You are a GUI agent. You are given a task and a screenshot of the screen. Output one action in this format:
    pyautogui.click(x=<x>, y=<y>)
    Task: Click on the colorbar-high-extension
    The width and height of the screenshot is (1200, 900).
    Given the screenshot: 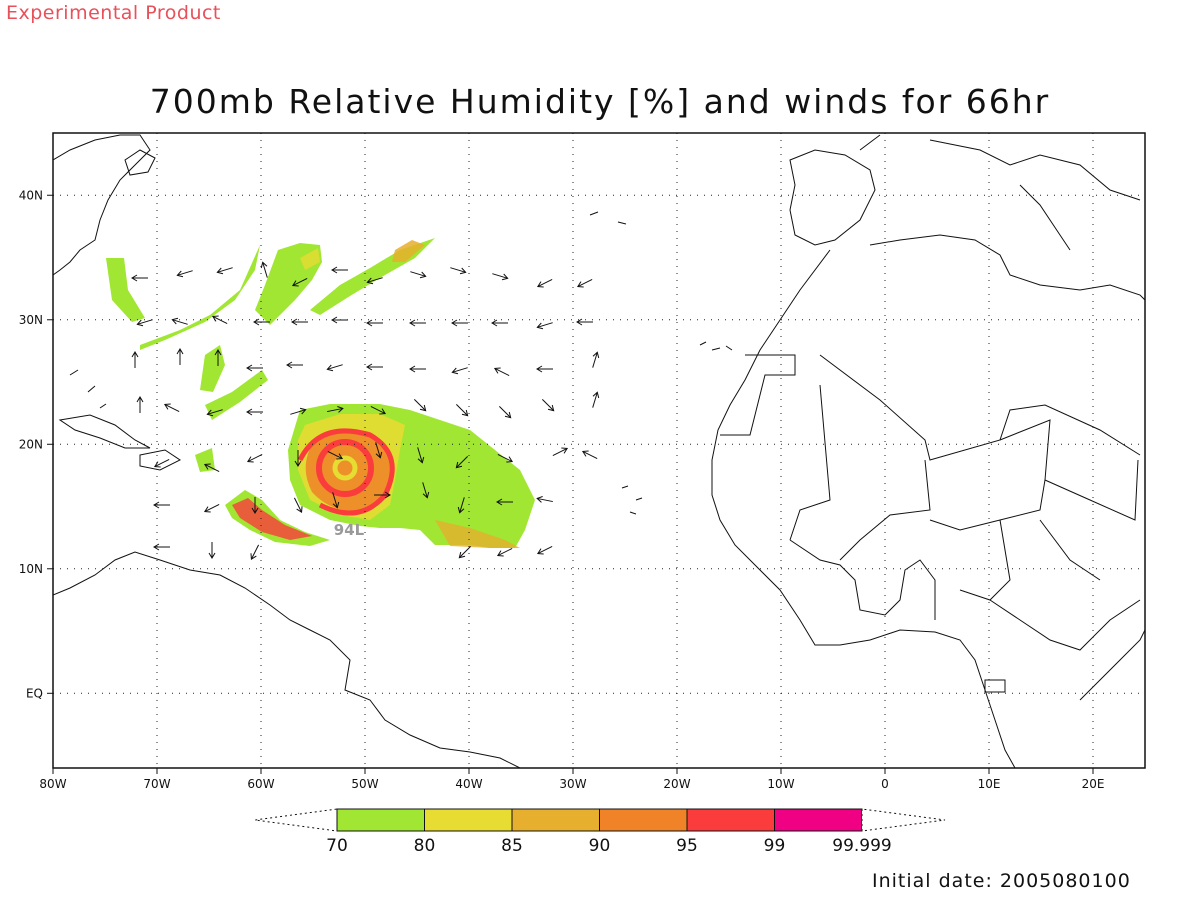 What is the action you would take?
    pyautogui.click(x=903, y=820)
    